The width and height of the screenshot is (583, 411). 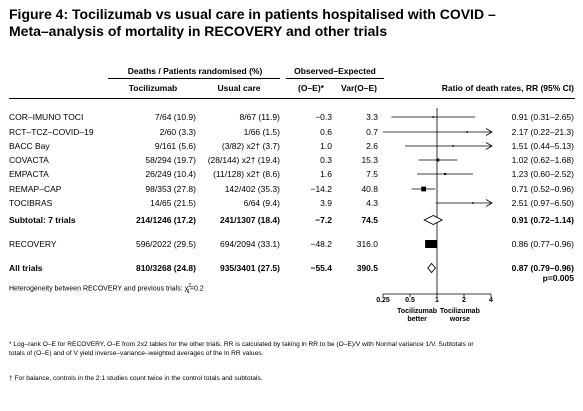 What do you see at coordinates (29, 174) in the screenshot?
I see `row-name: EMPACTA` at bounding box center [29, 174].